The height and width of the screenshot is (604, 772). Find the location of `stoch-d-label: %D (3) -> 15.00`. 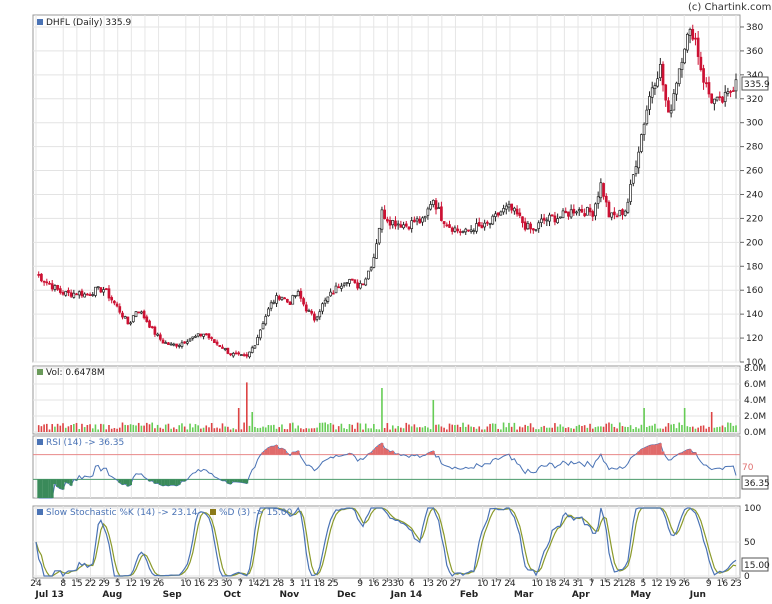

stoch-d-label: %D (3) -> 15.00 is located at coordinates (256, 513).